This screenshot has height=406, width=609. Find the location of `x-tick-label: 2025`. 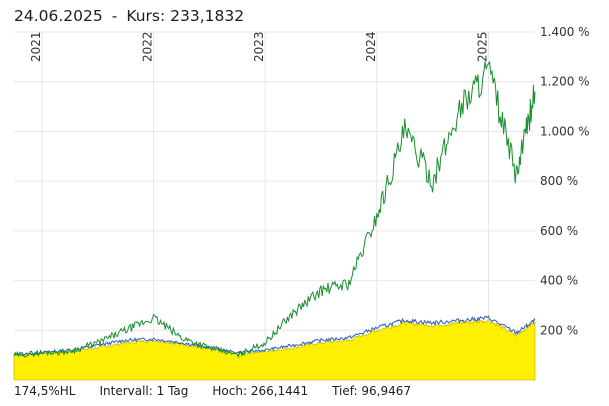

x-tick-label: 2025 is located at coordinates (482, 46).